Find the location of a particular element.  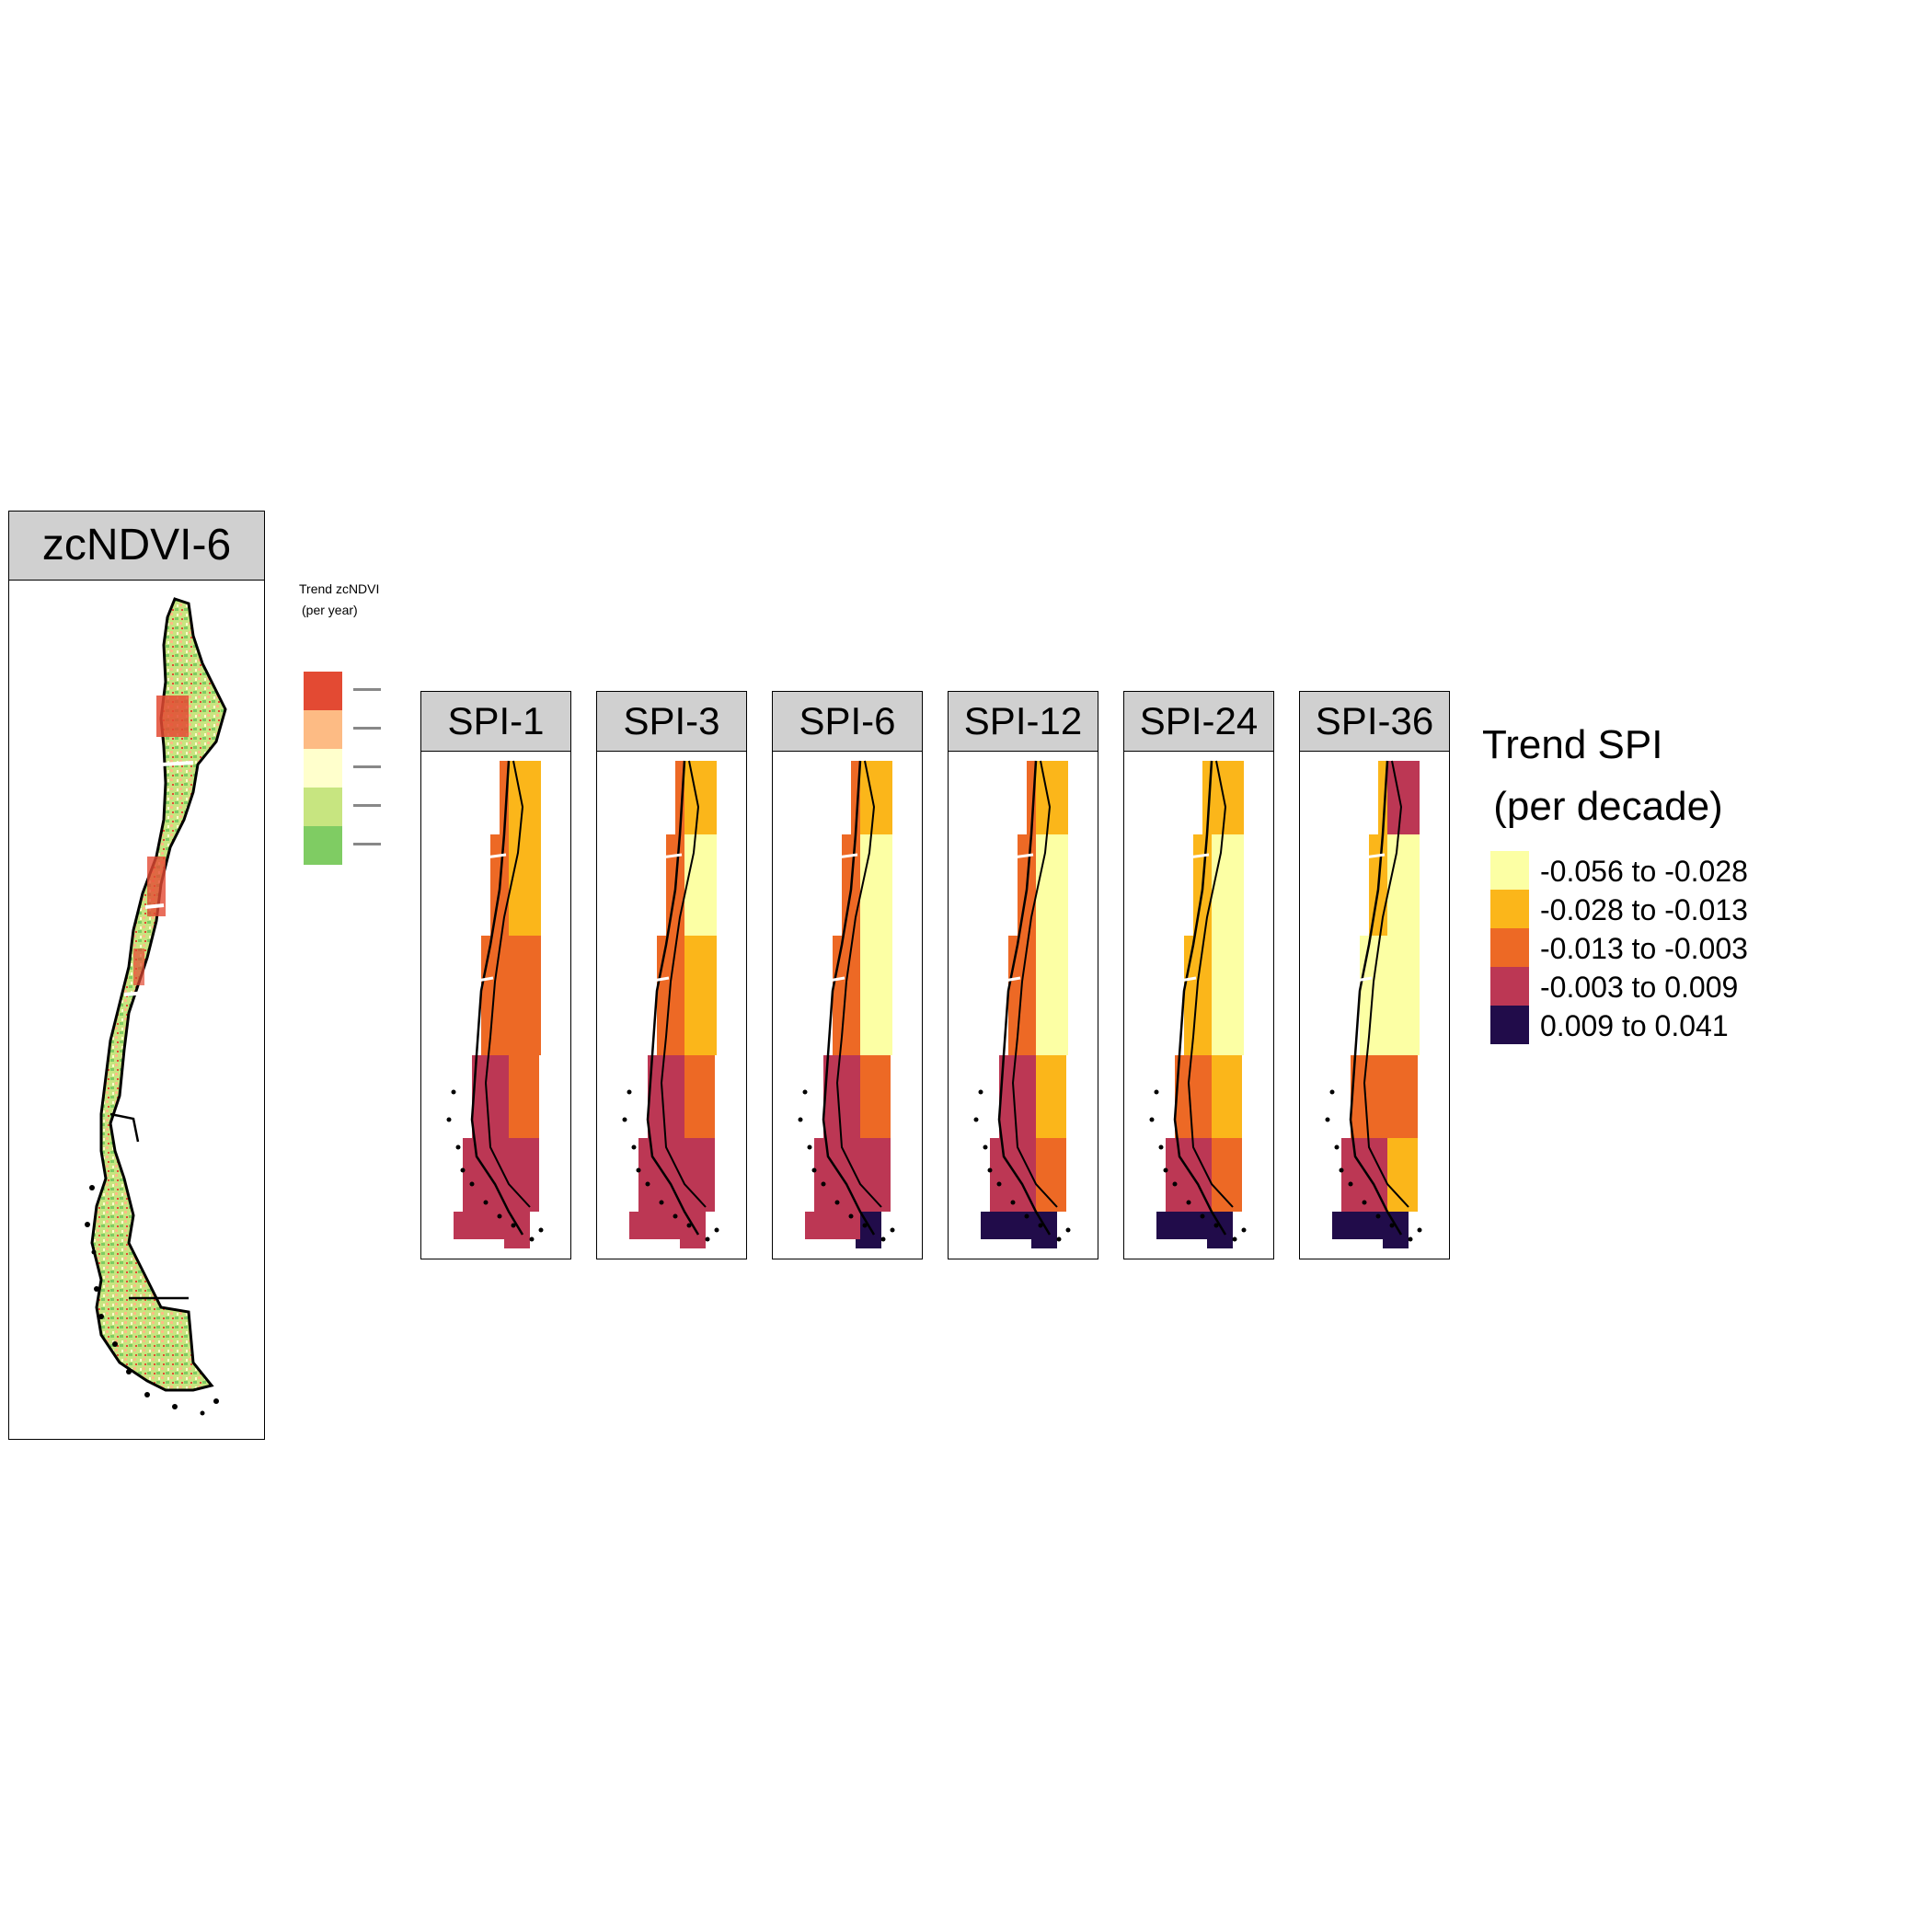

spi-legend-label: 0.009 to 0.041 is located at coordinates (1634, 1025).